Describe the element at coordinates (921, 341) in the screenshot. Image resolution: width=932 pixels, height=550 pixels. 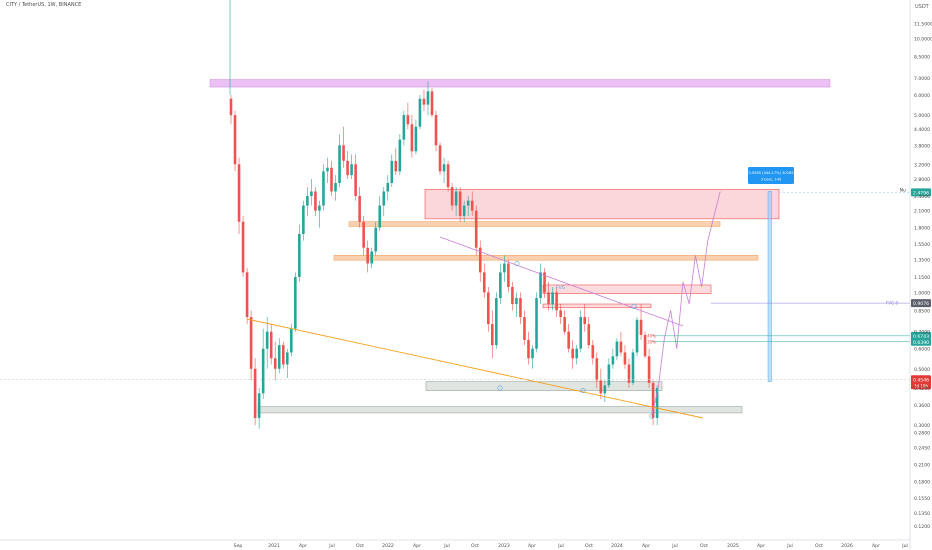
I see `level-3-badge-bg` at that location.